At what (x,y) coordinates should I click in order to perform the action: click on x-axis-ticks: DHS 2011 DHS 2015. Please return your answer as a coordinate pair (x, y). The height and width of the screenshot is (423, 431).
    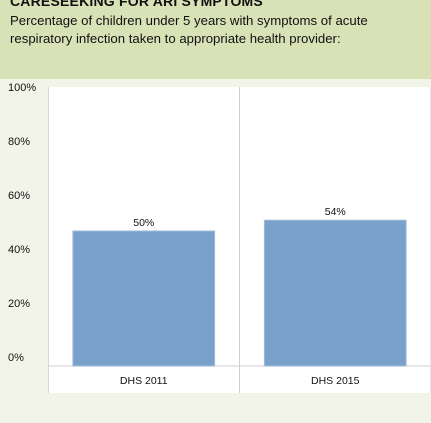
    Looking at the image, I should click on (240, 381).